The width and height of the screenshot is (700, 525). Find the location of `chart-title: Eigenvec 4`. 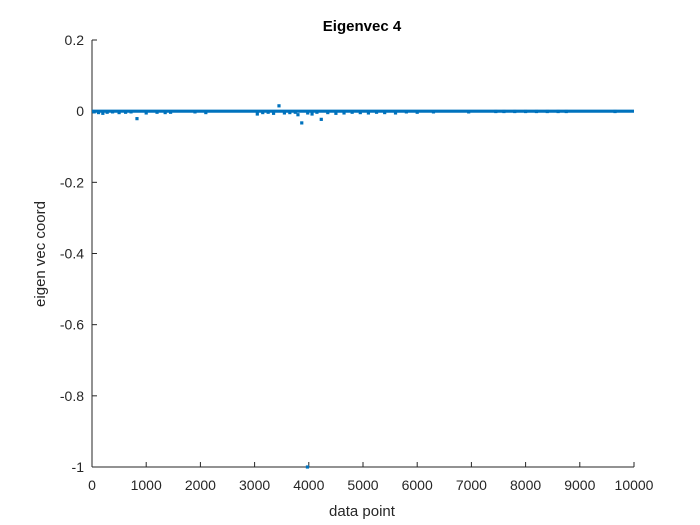

chart-title: Eigenvec 4 is located at coordinates (362, 26).